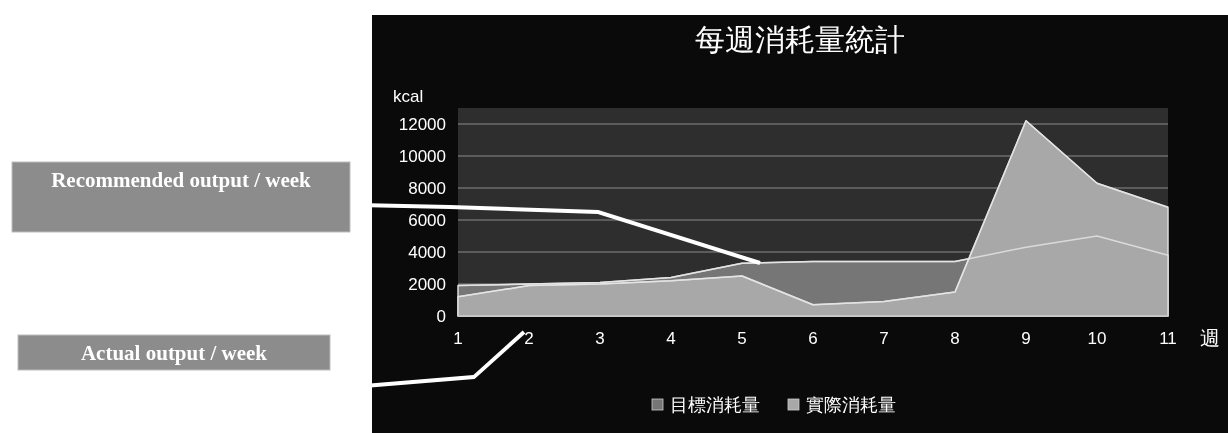 Image resolution: width=1228 pixels, height=433 pixels. I want to click on x-tick-label: 10, so click(1097, 338).